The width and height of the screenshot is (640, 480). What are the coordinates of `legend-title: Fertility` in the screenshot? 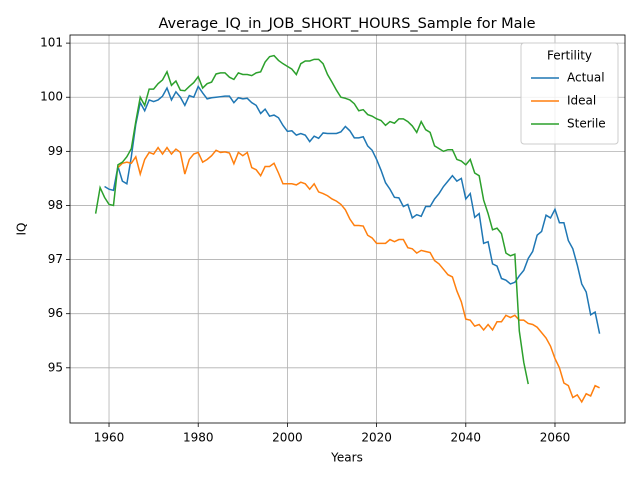 It's located at (569, 56).